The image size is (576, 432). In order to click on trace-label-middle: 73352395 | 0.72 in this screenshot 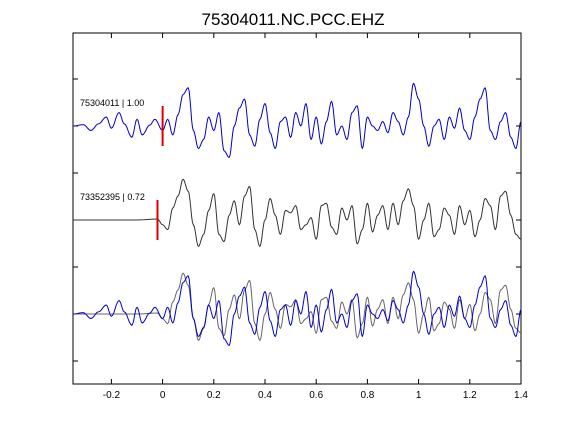, I will do `click(112, 197)`.